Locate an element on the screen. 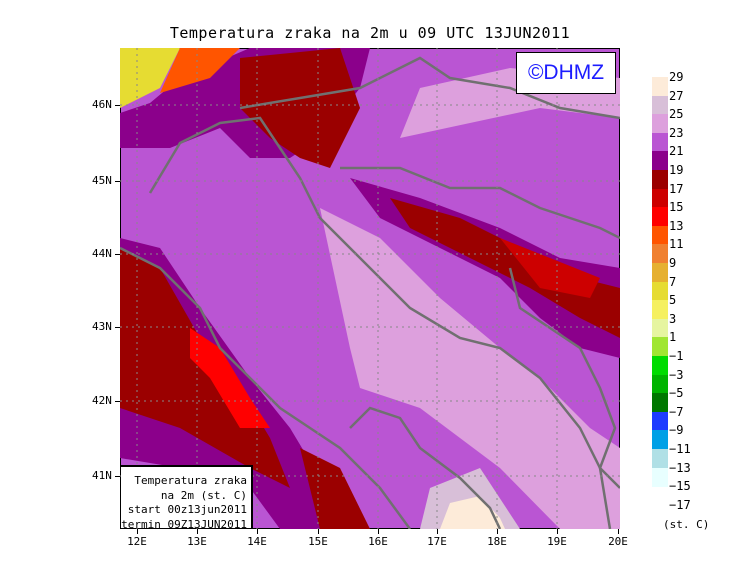 This screenshot has height=582, width=740. legend-label: −1 is located at coordinates (676, 356).